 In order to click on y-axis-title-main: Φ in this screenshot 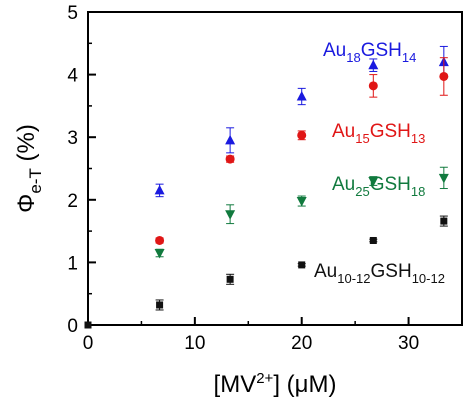, I will do `click(26, 203)`.